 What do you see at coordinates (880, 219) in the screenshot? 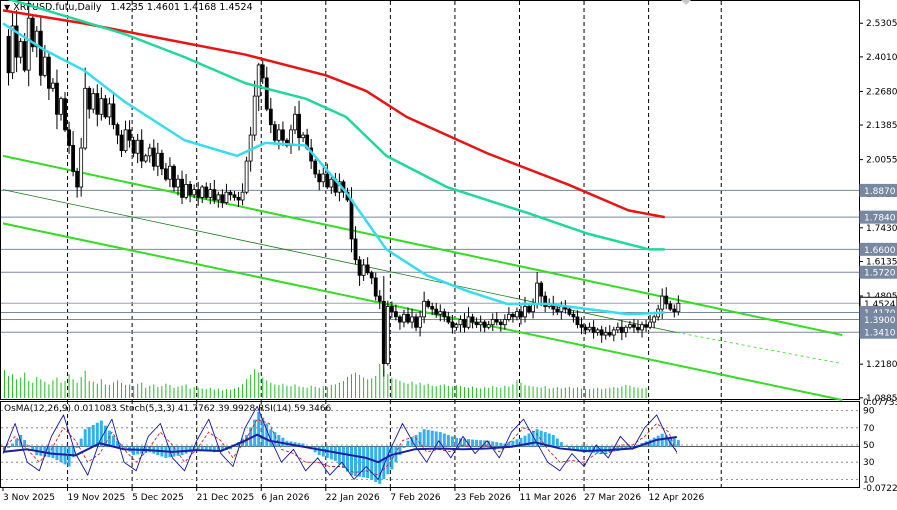
I see `level-label: 1.7840` at bounding box center [880, 219].